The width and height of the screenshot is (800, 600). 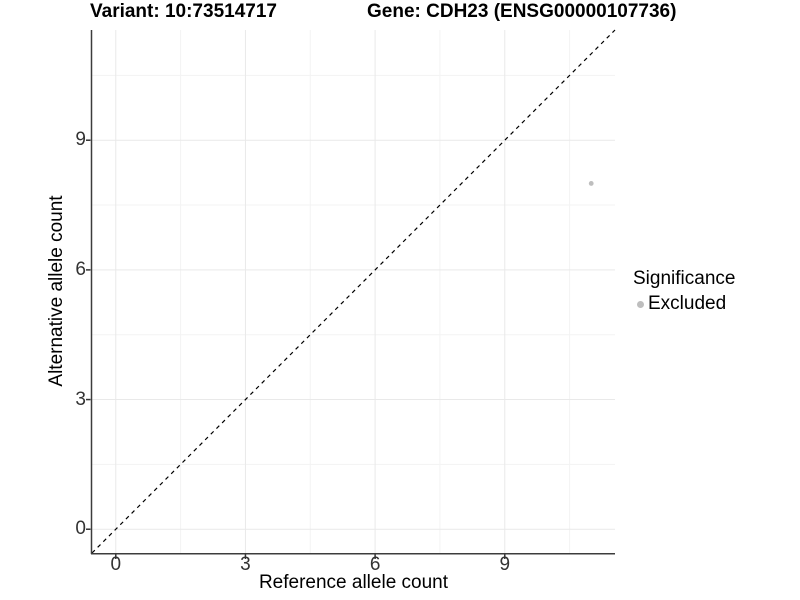 I want to click on x-tick-label: 6, so click(x=375, y=564).